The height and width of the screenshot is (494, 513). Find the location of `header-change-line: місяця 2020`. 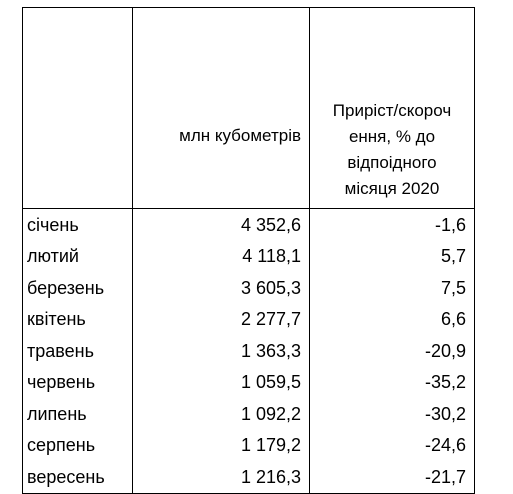

header-change-line: місяця 2020 is located at coordinates (392, 188).